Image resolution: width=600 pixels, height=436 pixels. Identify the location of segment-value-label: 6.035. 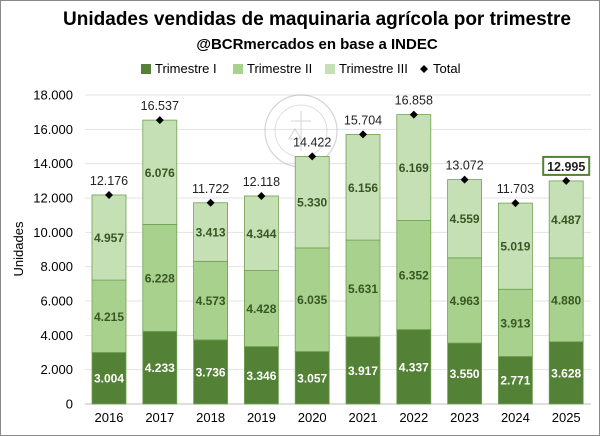
(312, 300).